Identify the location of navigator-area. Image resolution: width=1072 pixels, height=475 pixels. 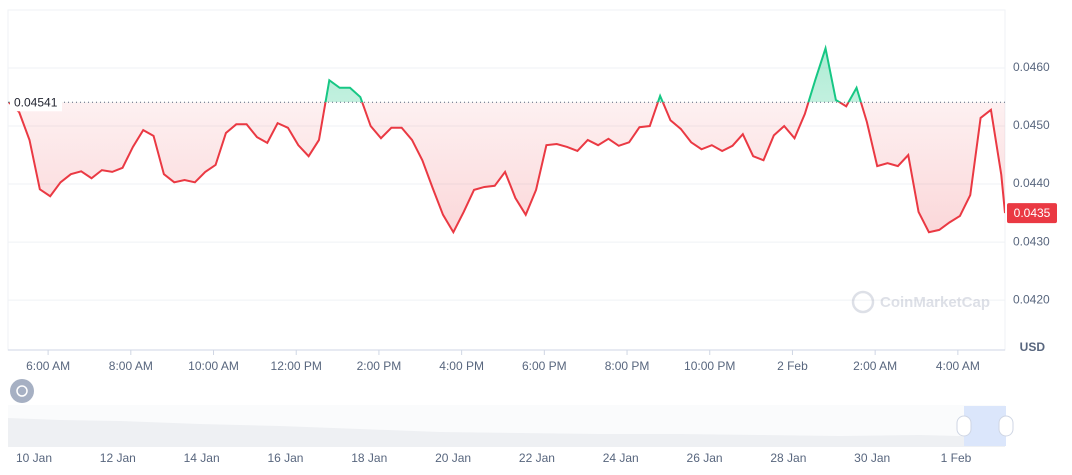
(506, 432).